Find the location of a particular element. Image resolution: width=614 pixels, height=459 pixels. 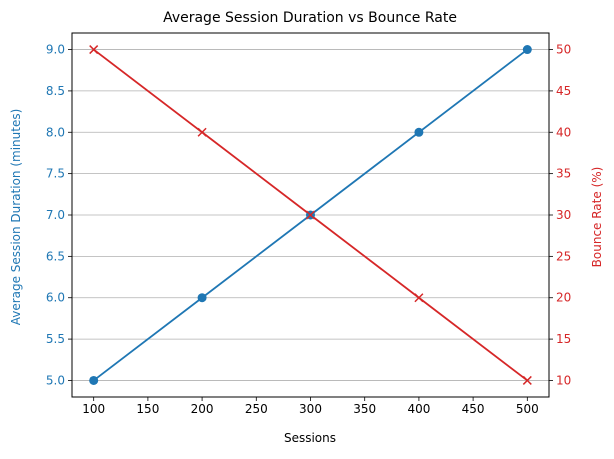

x-tick-label: 250 is located at coordinates (256, 409).